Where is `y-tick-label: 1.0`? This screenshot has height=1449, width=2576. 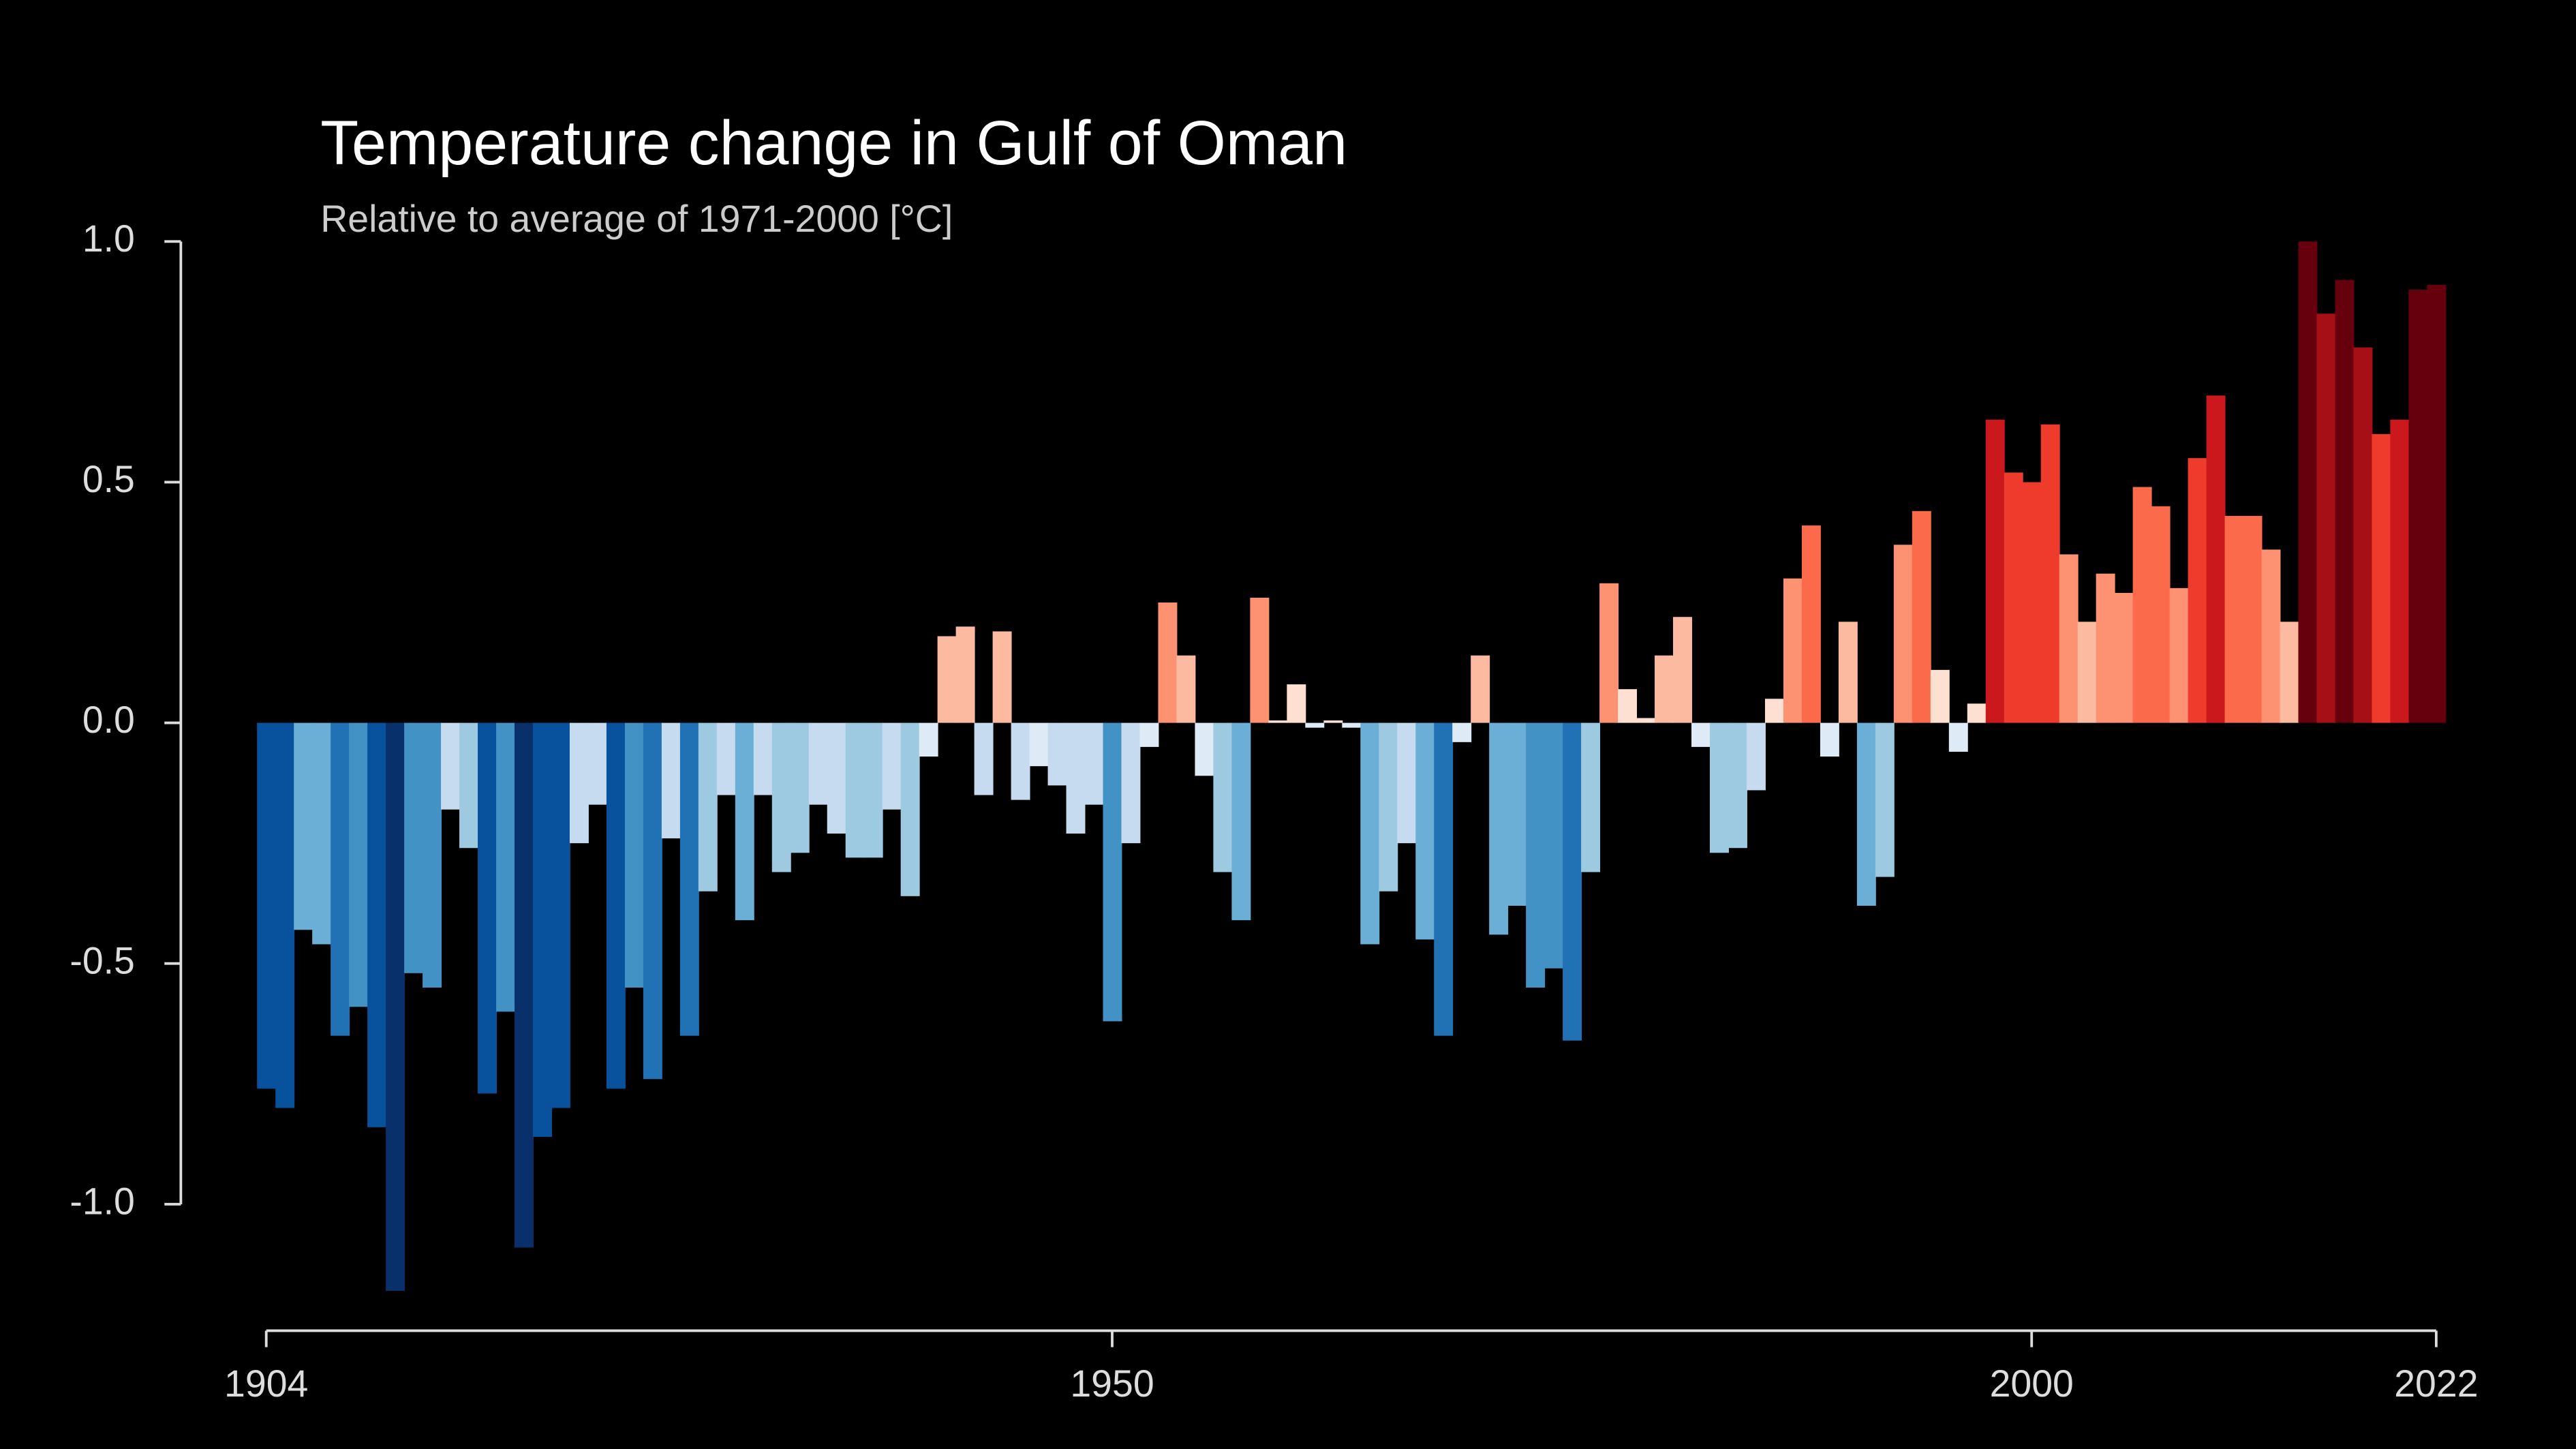 y-tick-label: 1.0 is located at coordinates (108, 239).